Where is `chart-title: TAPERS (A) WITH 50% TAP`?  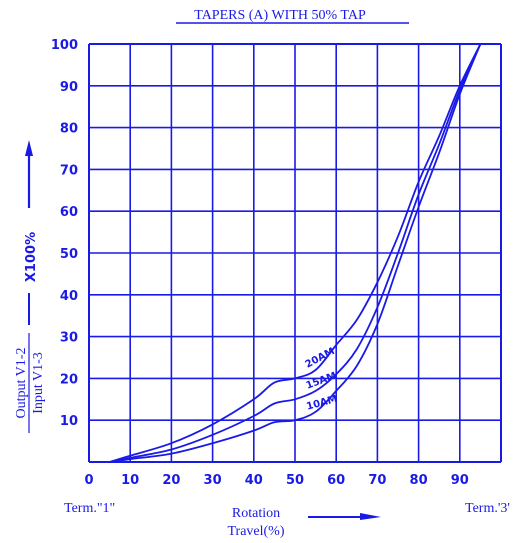
chart-title: TAPERS (A) WITH 50% TAP is located at coordinates (280, 15).